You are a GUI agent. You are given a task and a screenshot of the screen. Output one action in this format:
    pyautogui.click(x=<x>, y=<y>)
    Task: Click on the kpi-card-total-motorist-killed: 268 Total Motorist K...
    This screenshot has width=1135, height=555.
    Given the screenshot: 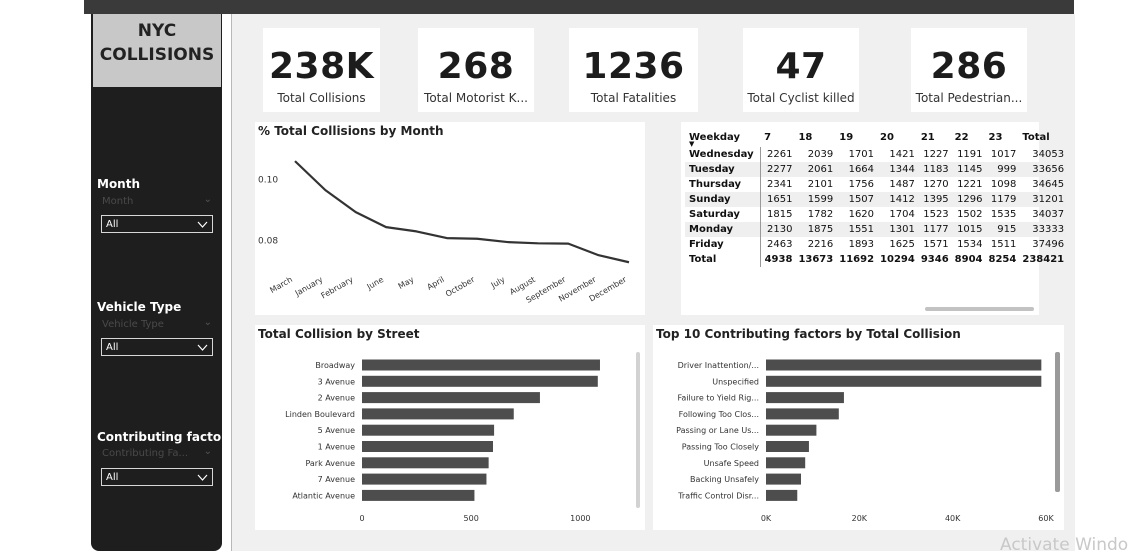 What is the action you would take?
    pyautogui.click(x=476, y=70)
    